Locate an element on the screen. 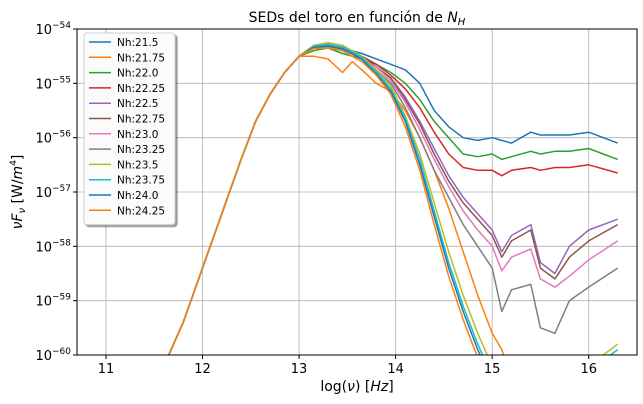 The width and height of the screenshot is (643, 404). chart-title: SEDs del toro en función de NH is located at coordinates (357, 19).